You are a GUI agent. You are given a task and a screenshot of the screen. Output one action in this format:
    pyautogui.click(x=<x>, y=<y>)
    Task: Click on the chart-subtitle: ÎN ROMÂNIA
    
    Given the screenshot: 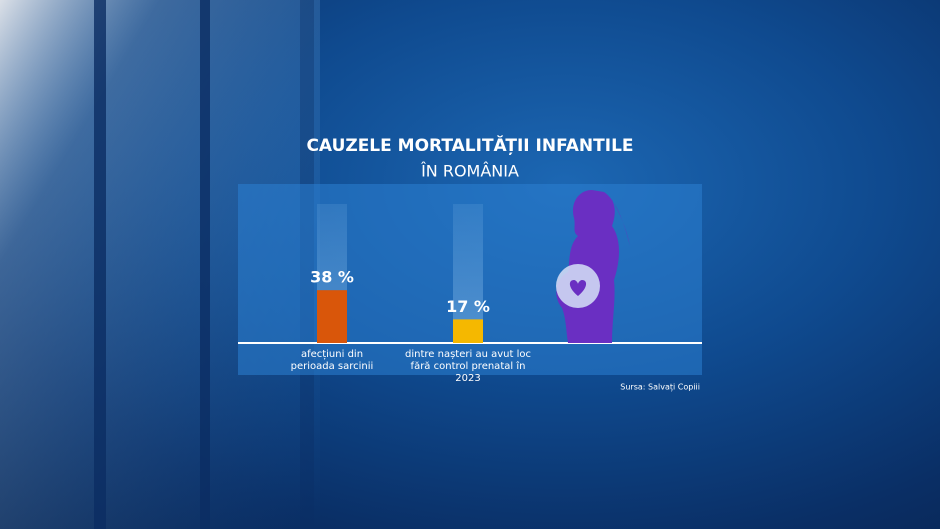 What is the action you would take?
    pyautogui.click(x=469, y=171)
    